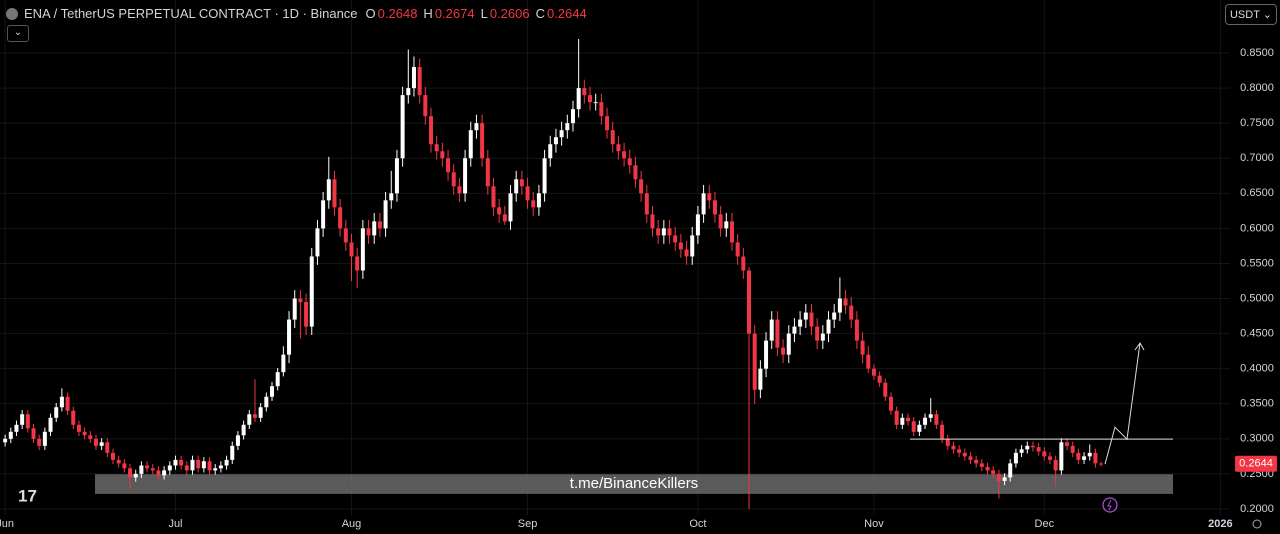  I want to click on collapse-button: ⌄, so click(18, 33).